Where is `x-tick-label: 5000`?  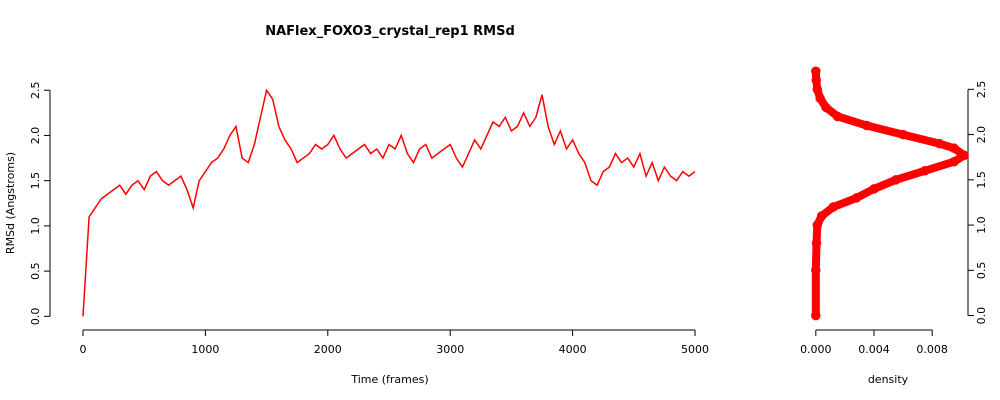 x-tick-label: 5000 is located at coordinates (695, 349).